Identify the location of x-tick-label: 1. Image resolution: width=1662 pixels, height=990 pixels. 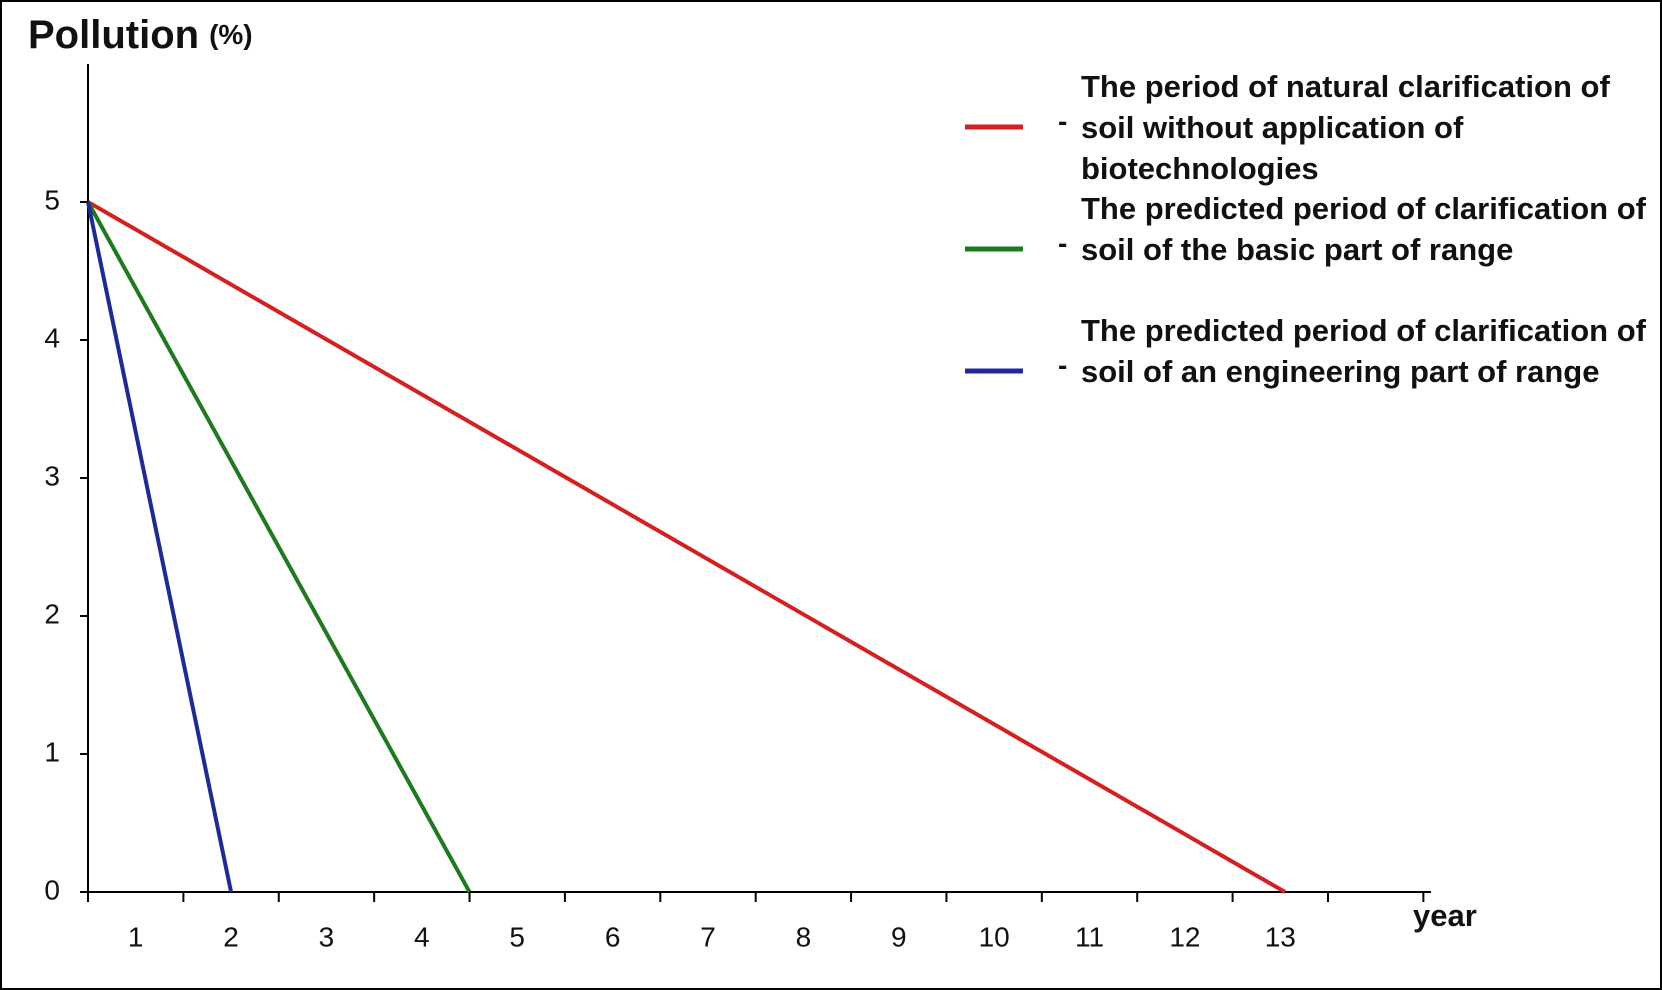
(136, 936).